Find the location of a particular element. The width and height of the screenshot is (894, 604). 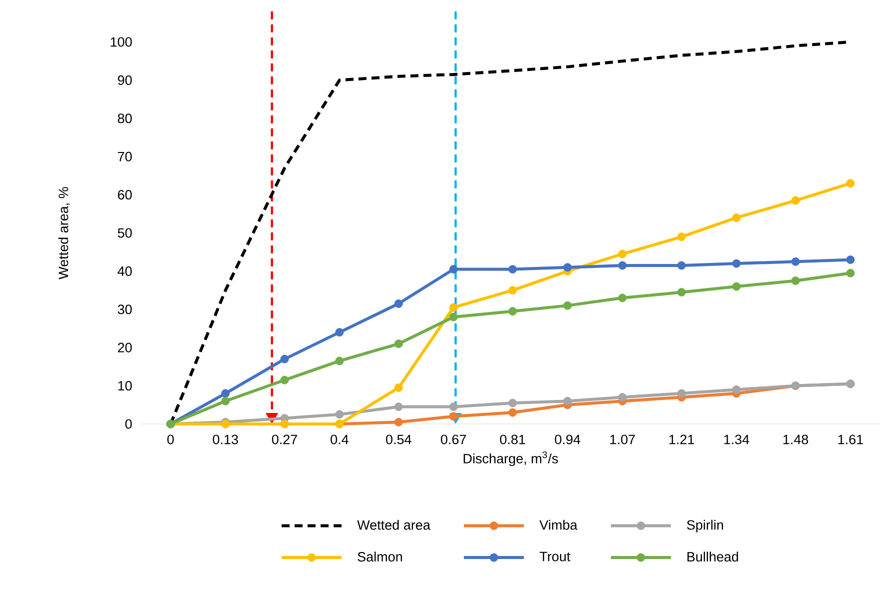

y-axis-title: Wetted area, % is located at coordinates (64, 233).